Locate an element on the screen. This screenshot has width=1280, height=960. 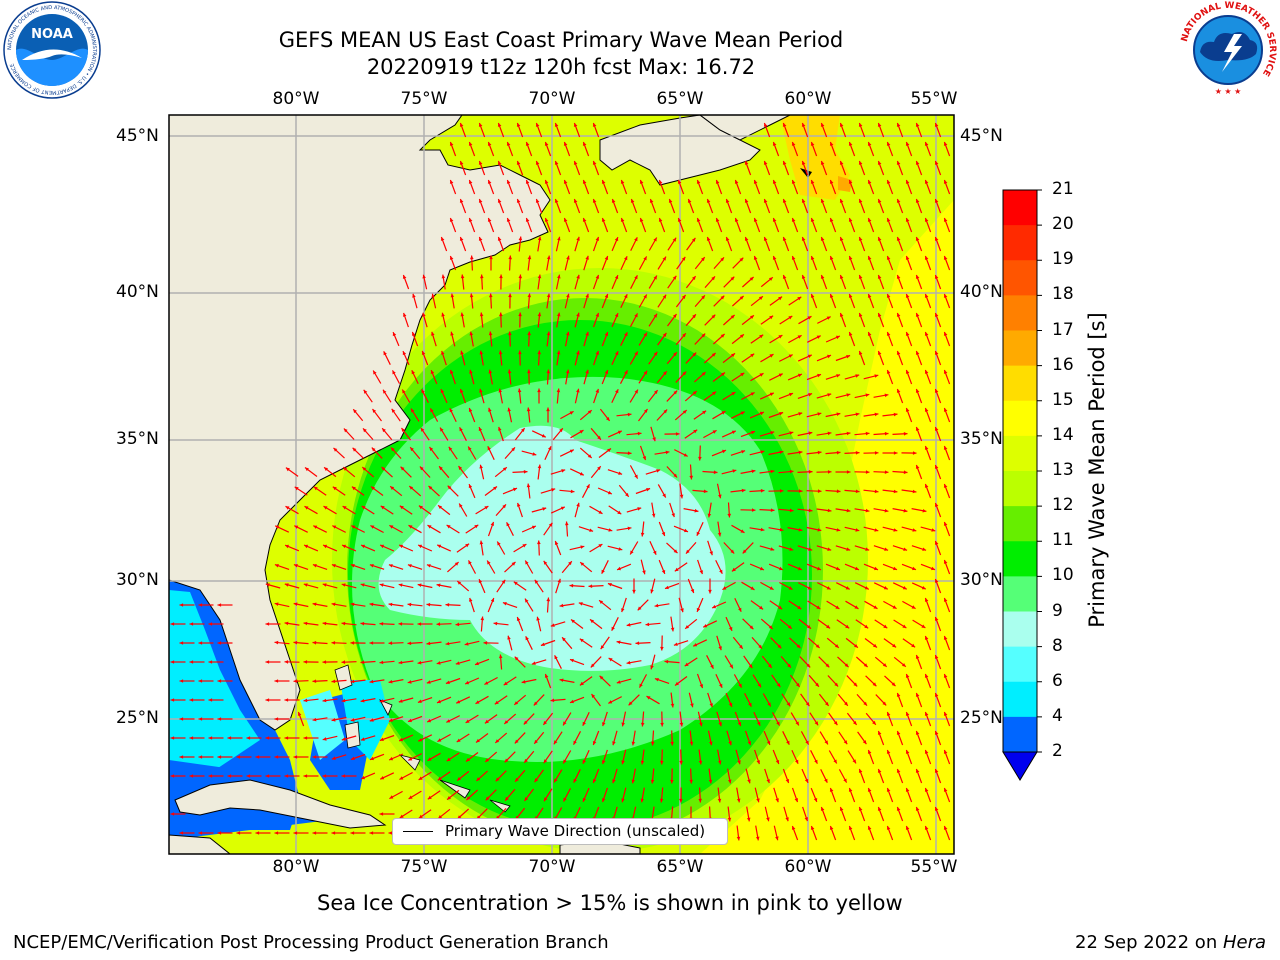
lon-label-top: 55°W is located at coordinates (934, 99).